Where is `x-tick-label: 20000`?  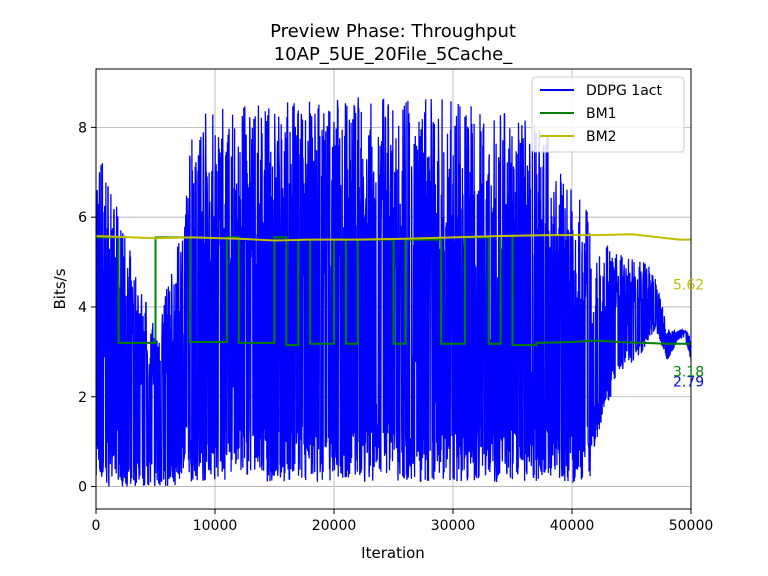
x-tick-label: 20000 is located at coordinates (334, 526).